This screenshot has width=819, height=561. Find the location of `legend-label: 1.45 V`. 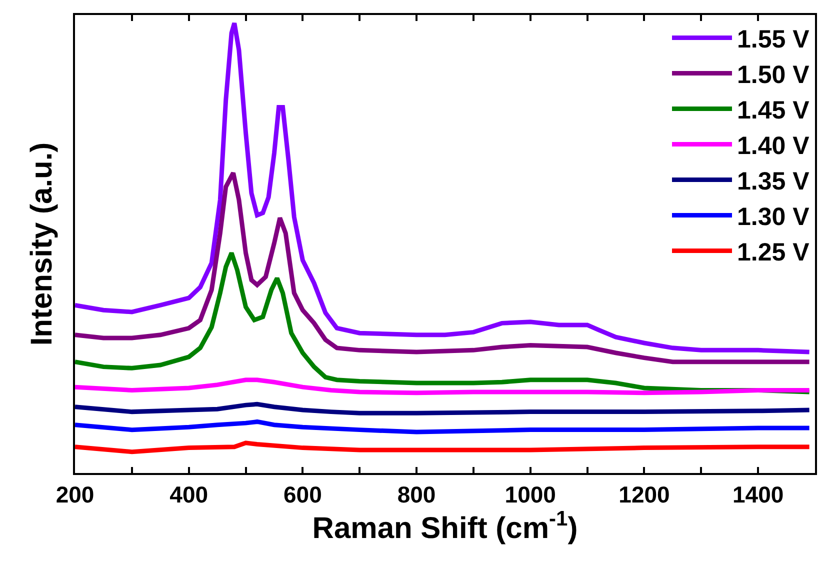

legend-label: 1.45 V is located at coordinates (773, 110).